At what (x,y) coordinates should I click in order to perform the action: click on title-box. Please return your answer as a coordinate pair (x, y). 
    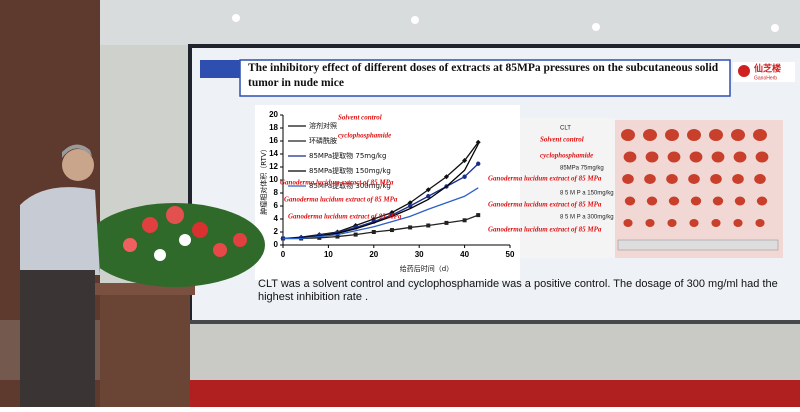
    Looking at the image, I should click on (485, 78).